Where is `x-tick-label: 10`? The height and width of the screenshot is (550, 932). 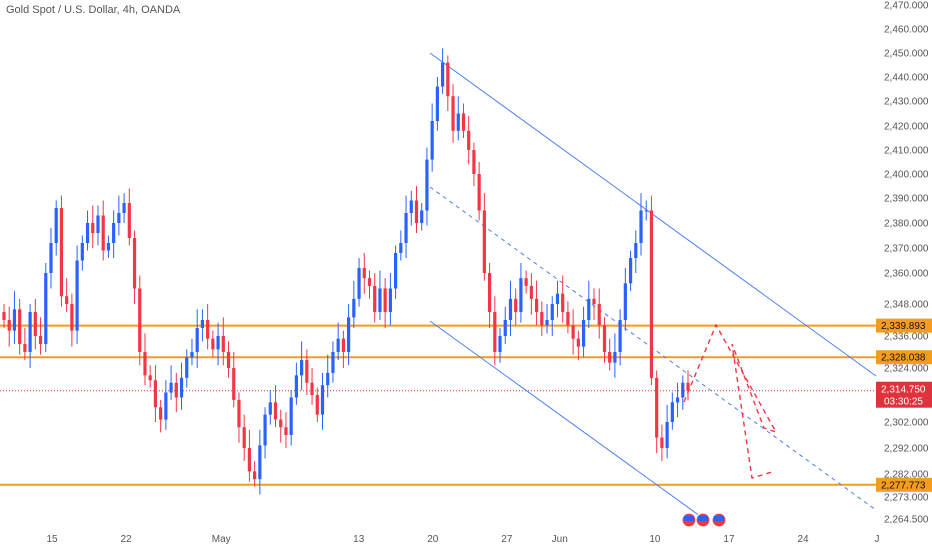
x-tick-label: 10 is located at coordinates (655, 539).